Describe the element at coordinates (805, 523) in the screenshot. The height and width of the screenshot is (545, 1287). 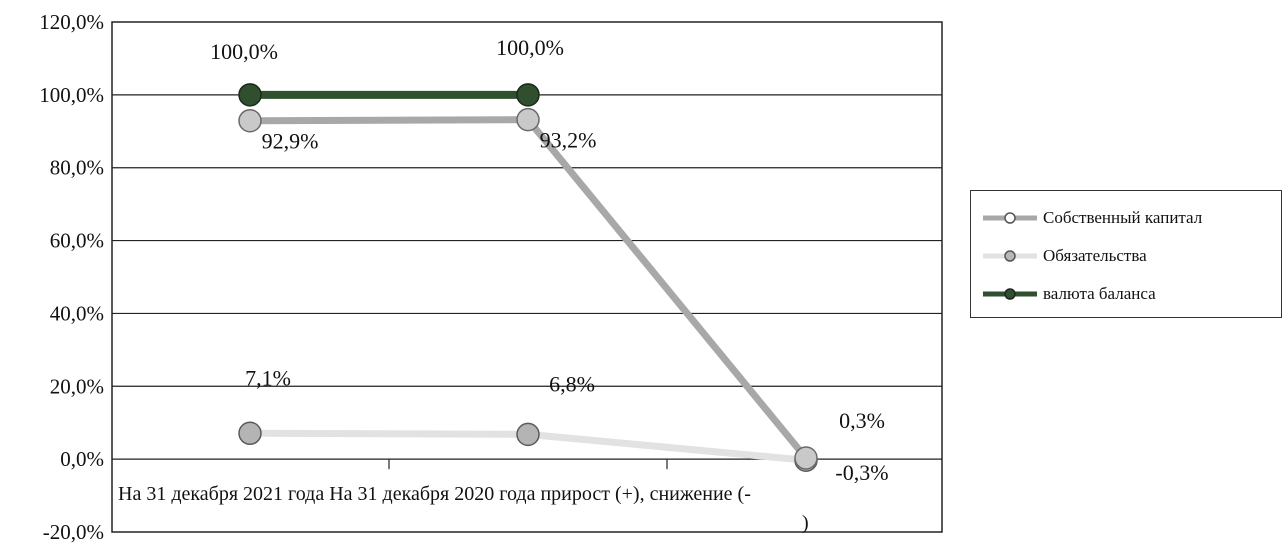
I see `category-label-line-2: )` at that location.